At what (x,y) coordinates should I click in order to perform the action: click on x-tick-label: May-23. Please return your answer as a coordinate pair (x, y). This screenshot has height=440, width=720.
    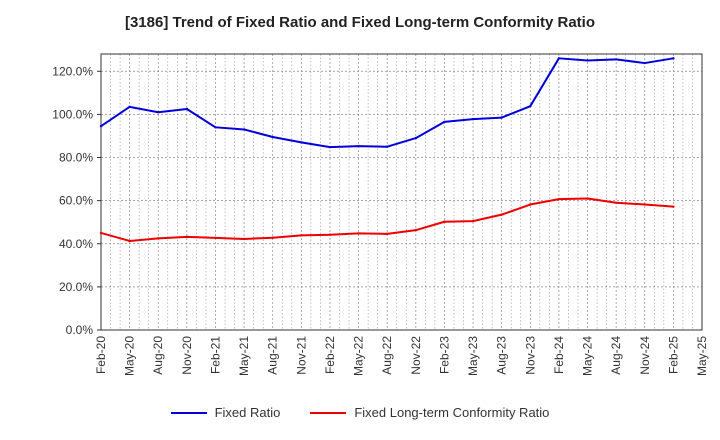
    Looking at the image, I should click on (473, 356).